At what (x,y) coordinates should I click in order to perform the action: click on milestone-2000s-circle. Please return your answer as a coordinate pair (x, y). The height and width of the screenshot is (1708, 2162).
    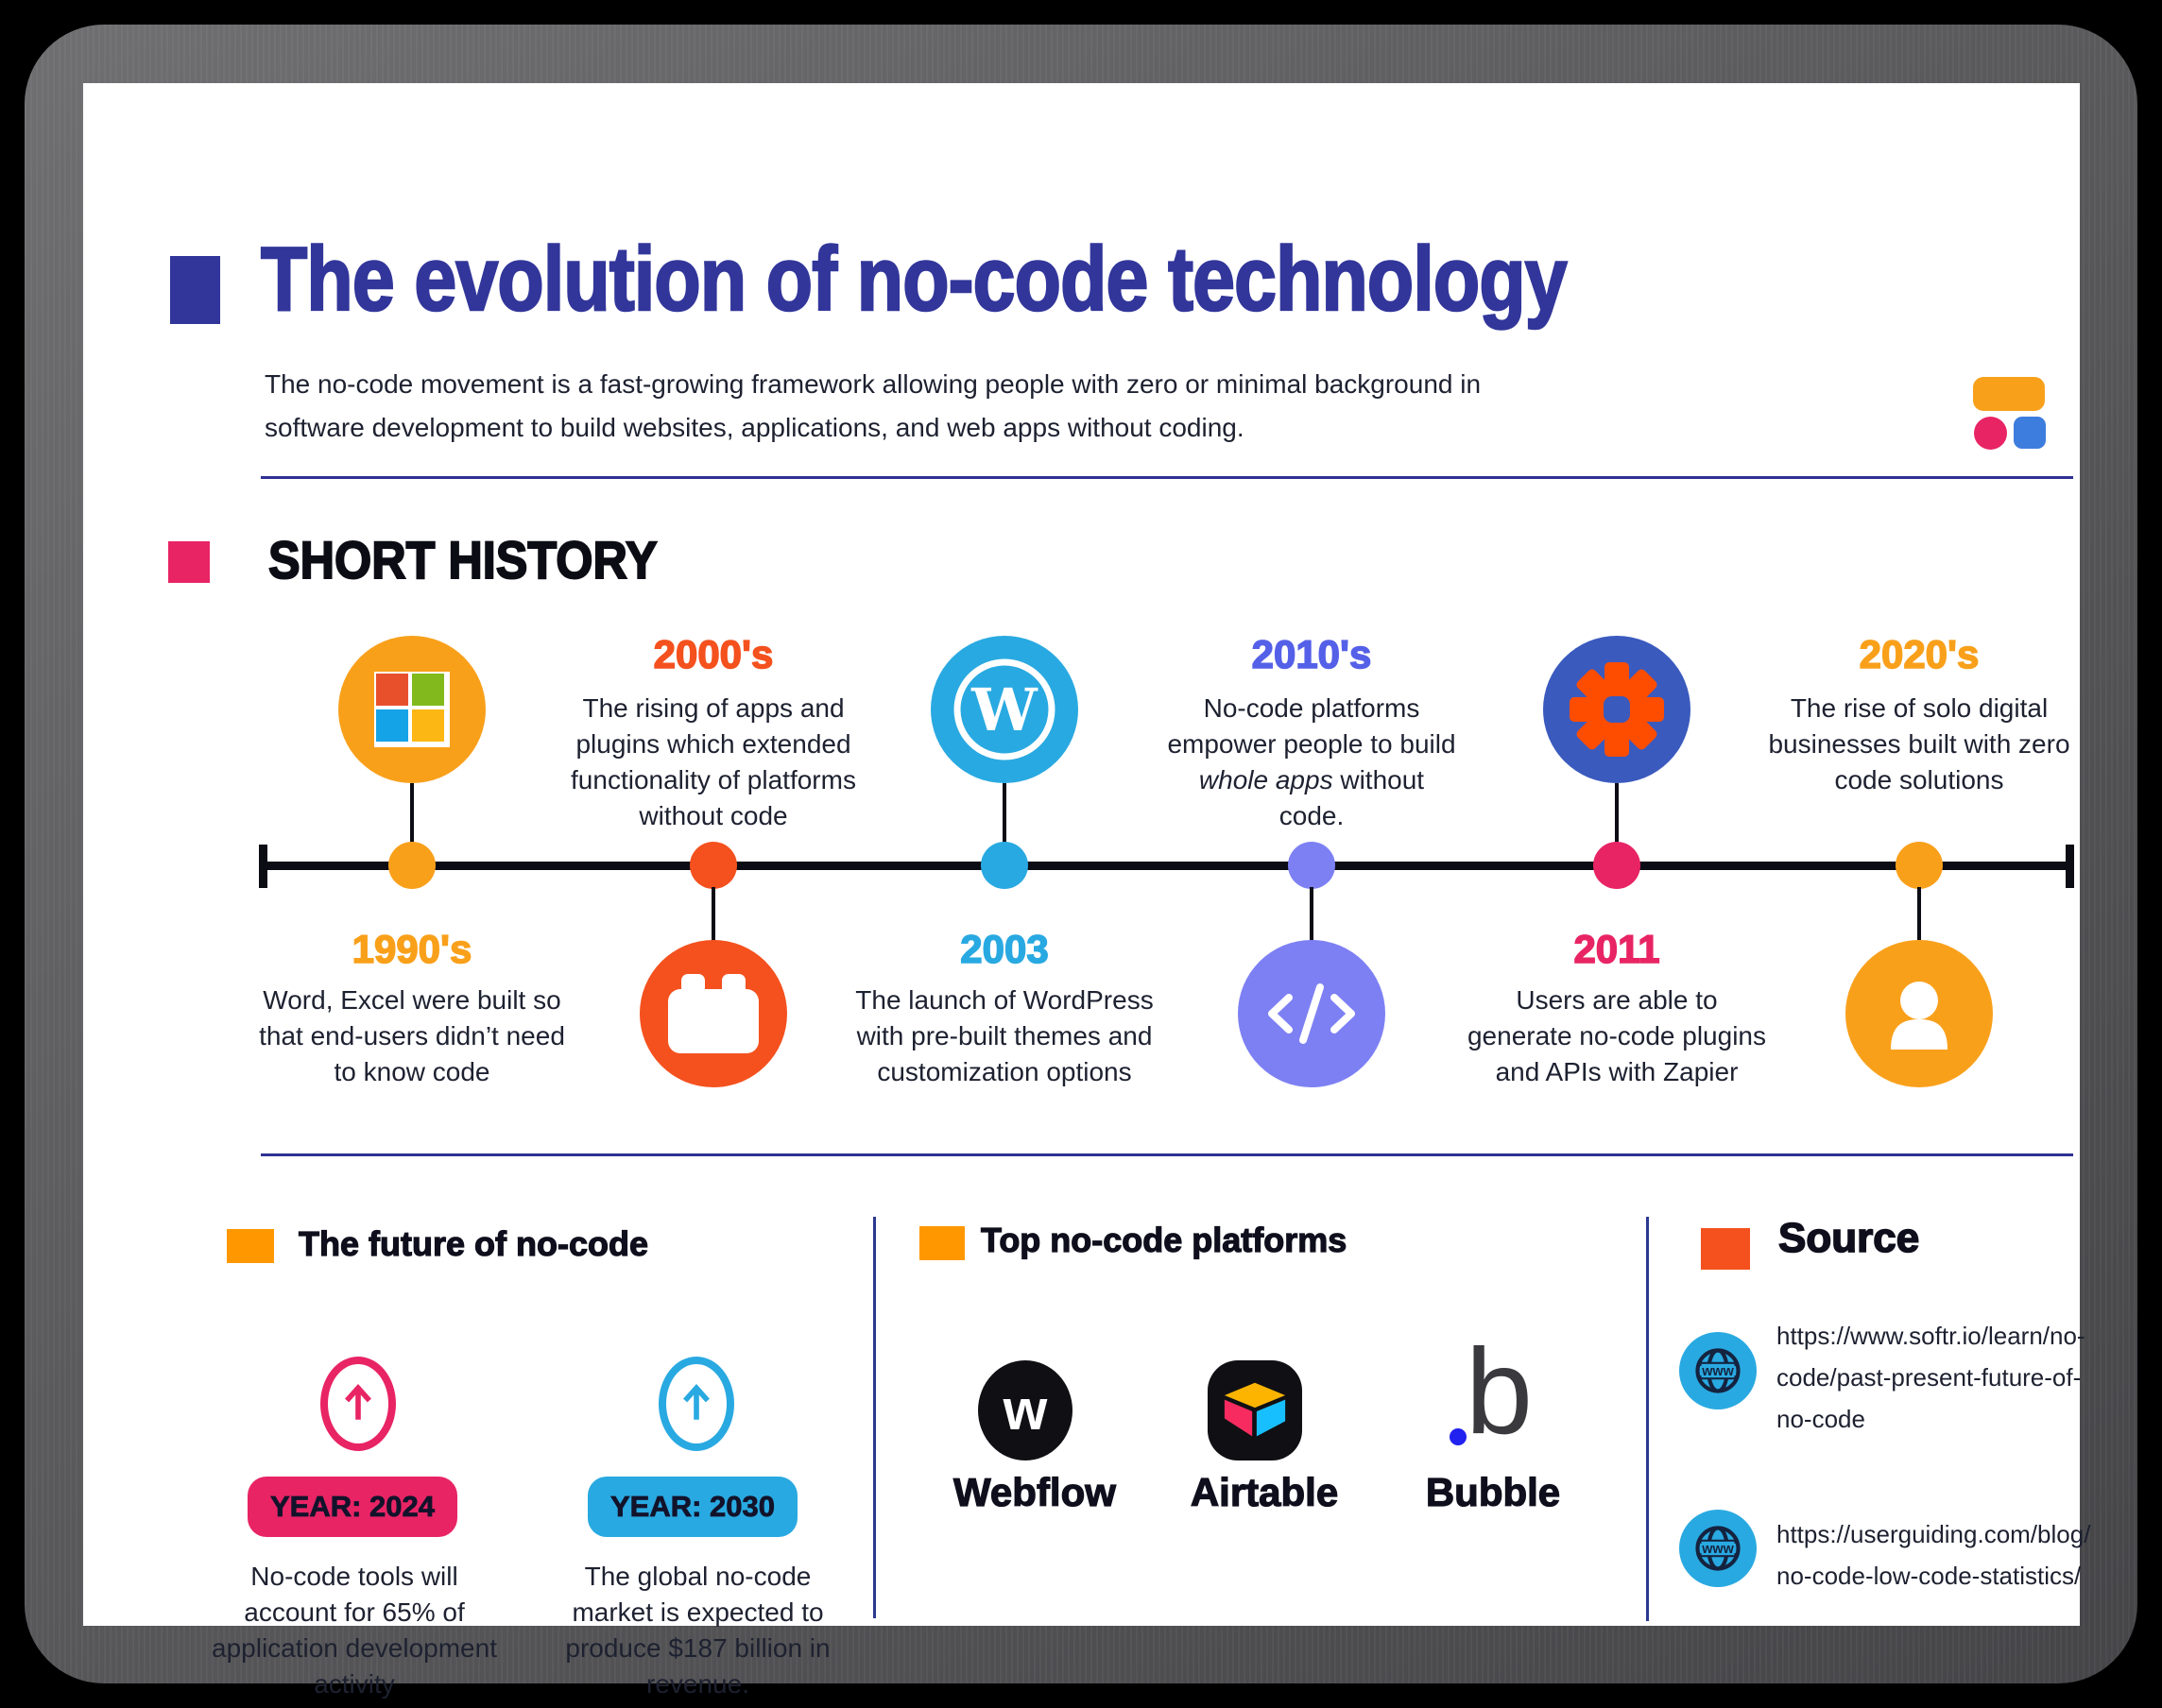
    Looking at the image, I should click on (713, 1013).